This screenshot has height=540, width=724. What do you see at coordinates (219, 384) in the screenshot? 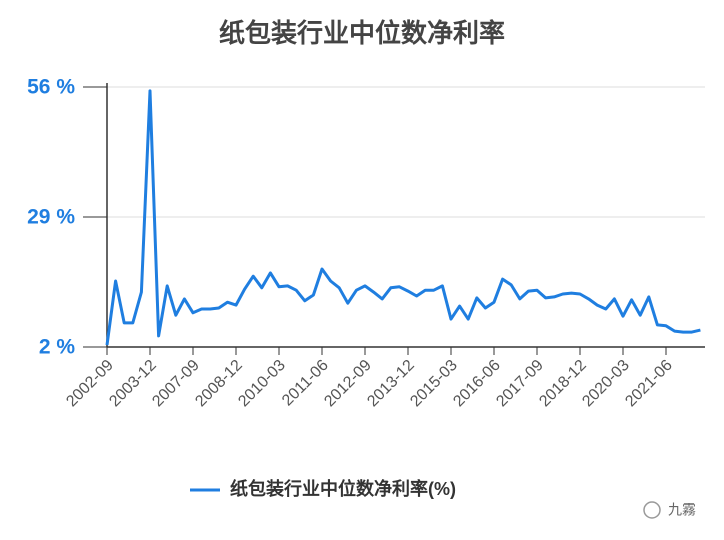
I see `x-tick-label: 2008-12` at bounding box center [219, 384].